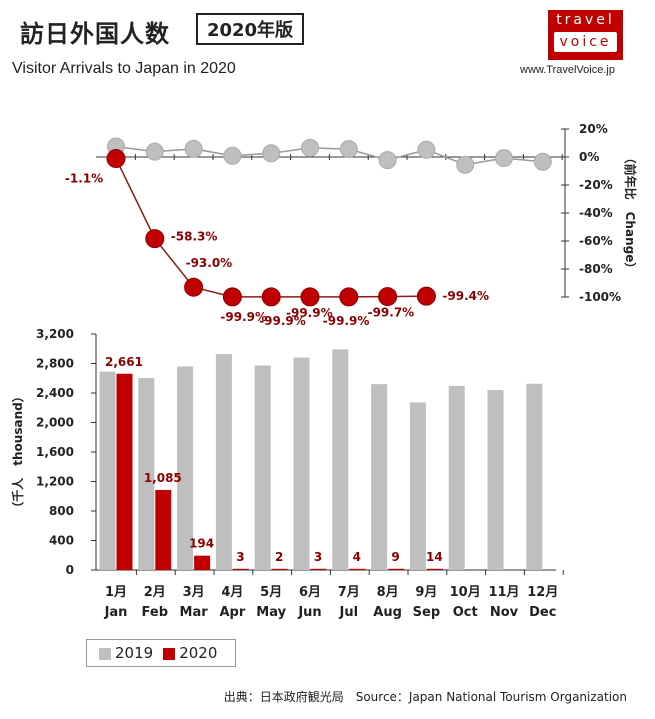 The image size is (655, 719). Describe the element at coordinates (262, 467) in the screenshot. I see `bar-2019-May` at that location.